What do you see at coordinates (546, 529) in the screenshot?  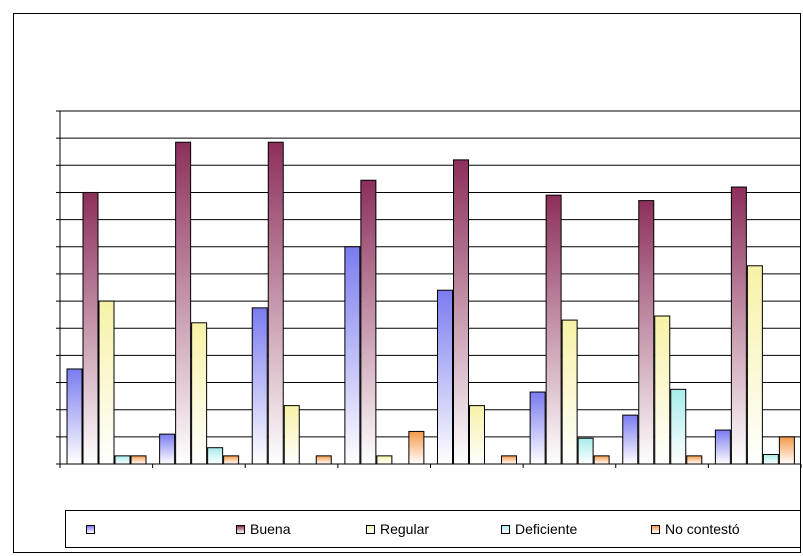 I see `legend-label: Deficiente` at bounding box center [546, 529].